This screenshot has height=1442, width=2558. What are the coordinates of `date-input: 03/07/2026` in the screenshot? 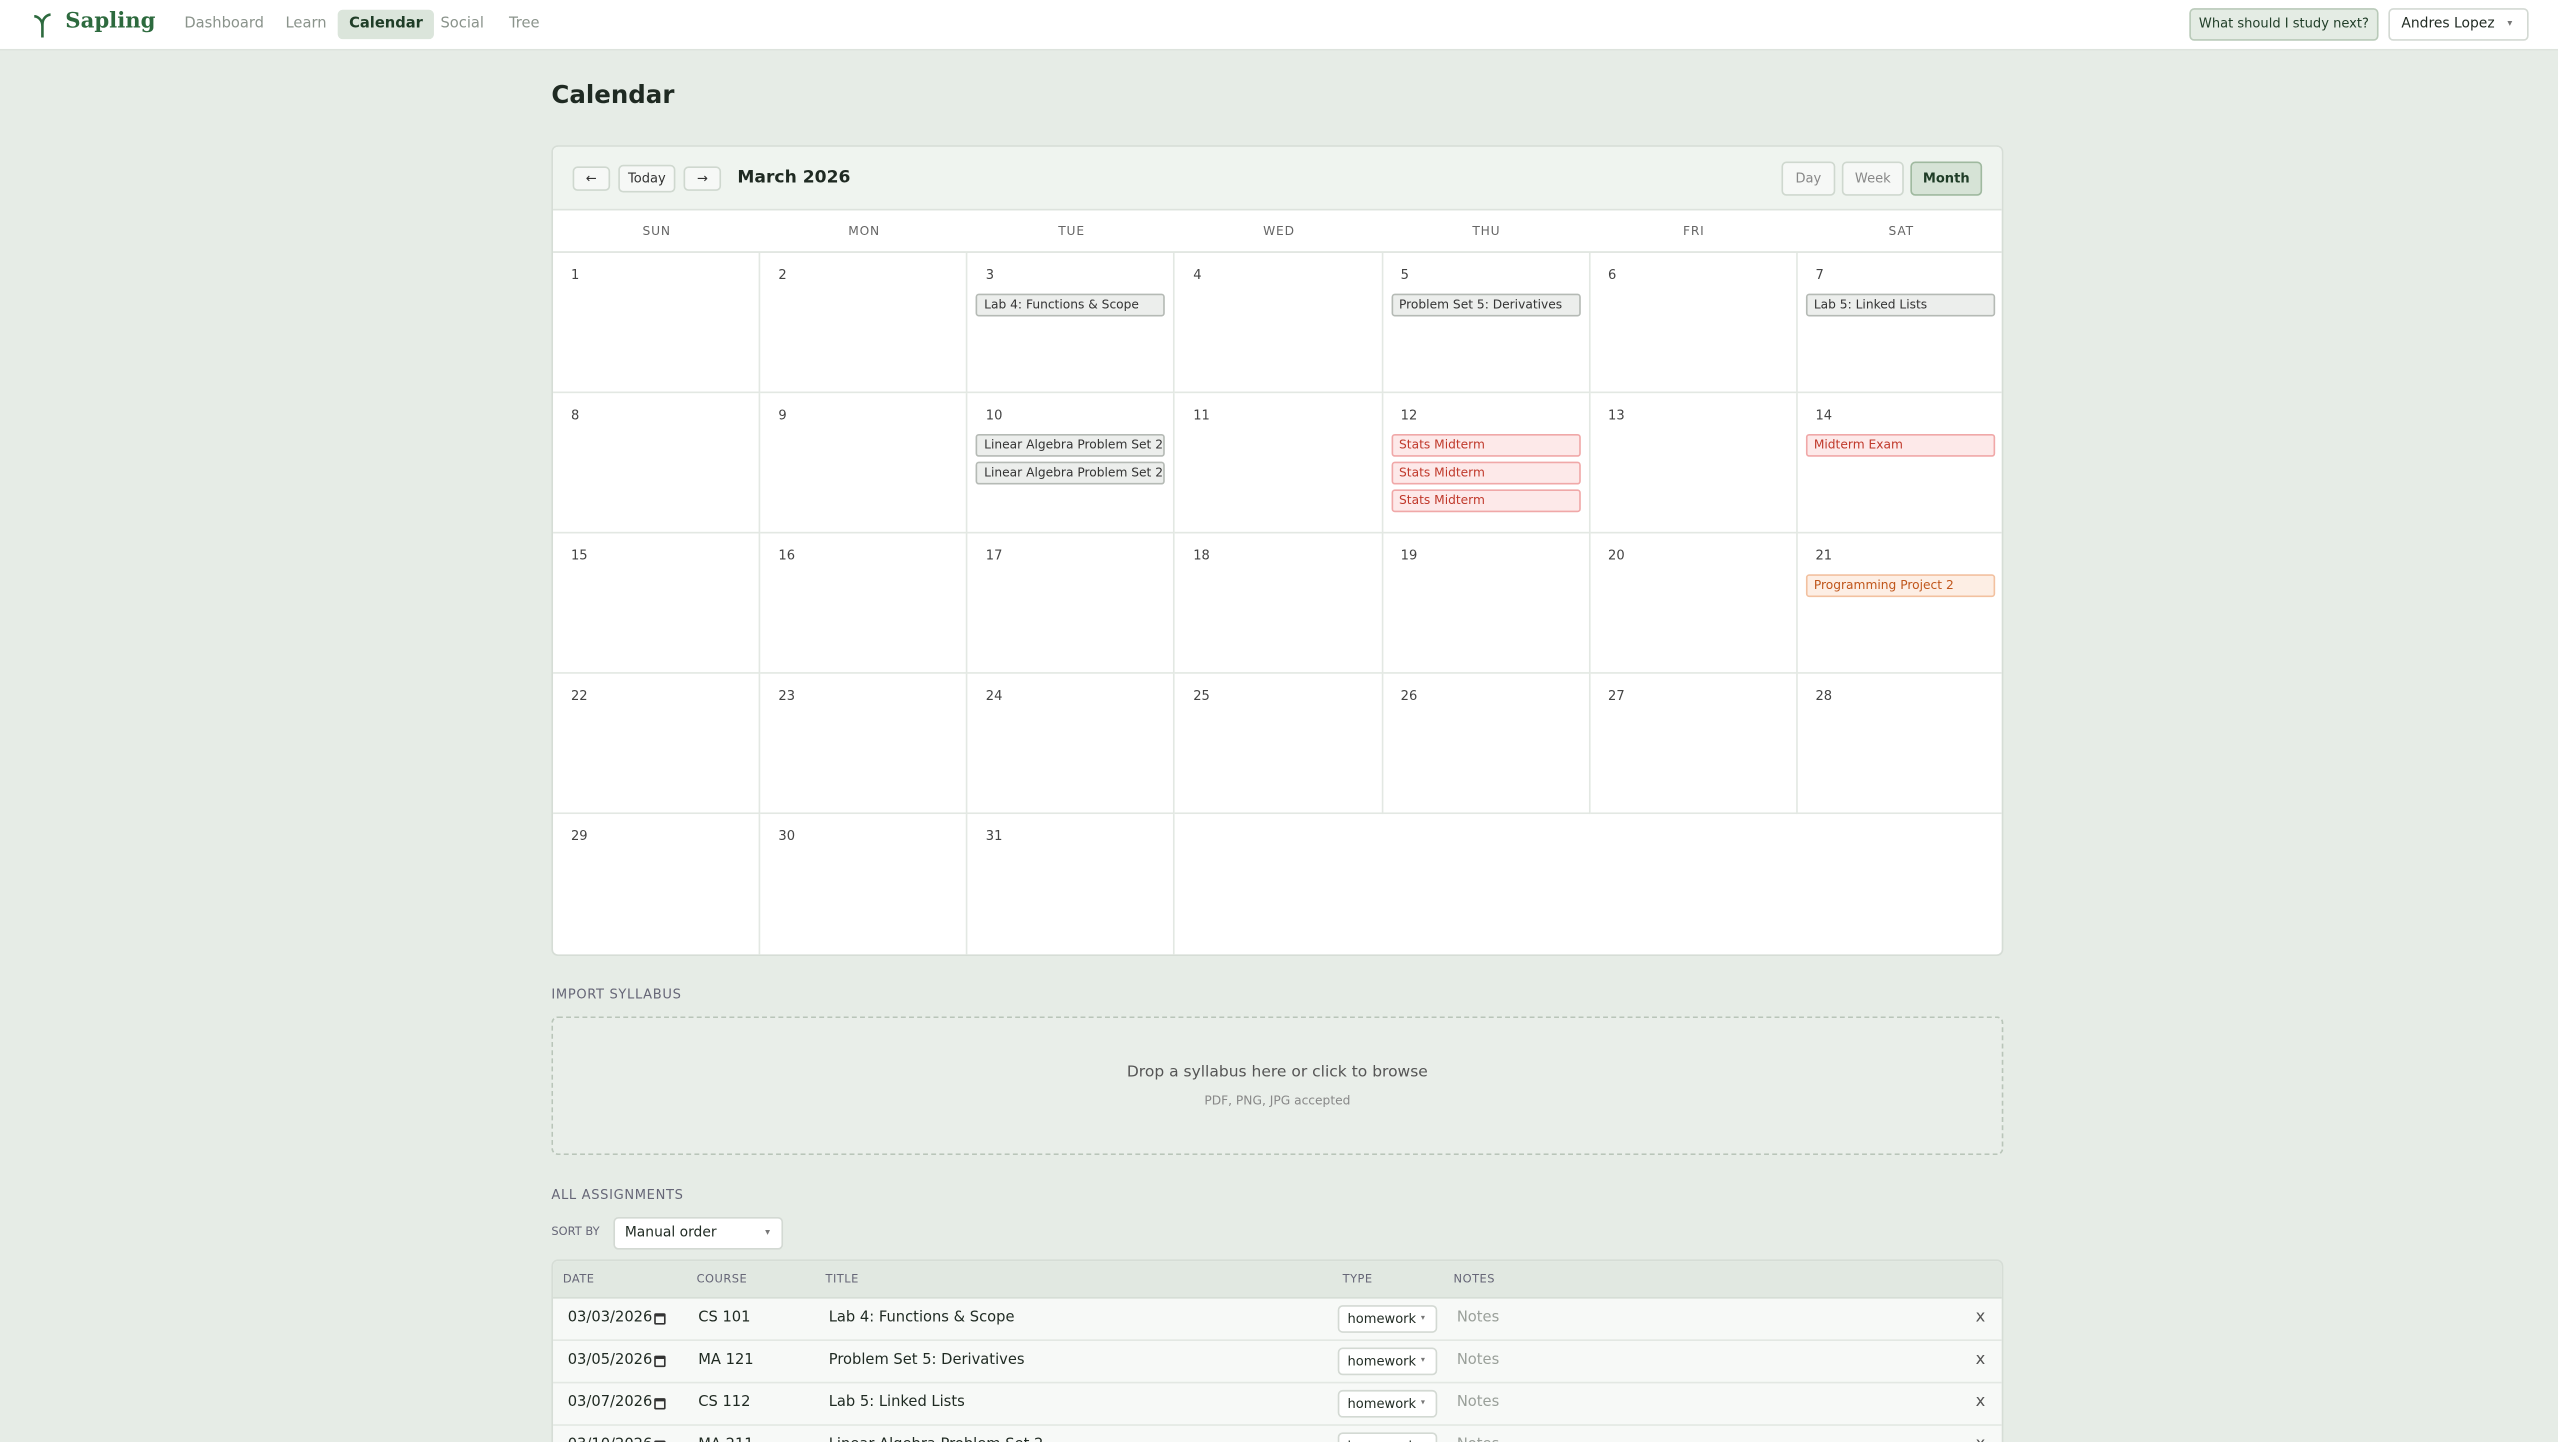 It's located at (610, 1403).